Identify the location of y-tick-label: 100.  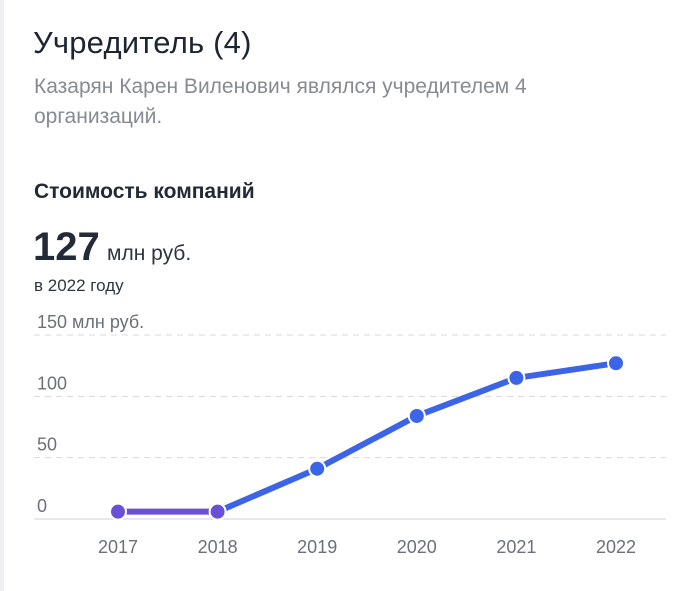
(52, 383).